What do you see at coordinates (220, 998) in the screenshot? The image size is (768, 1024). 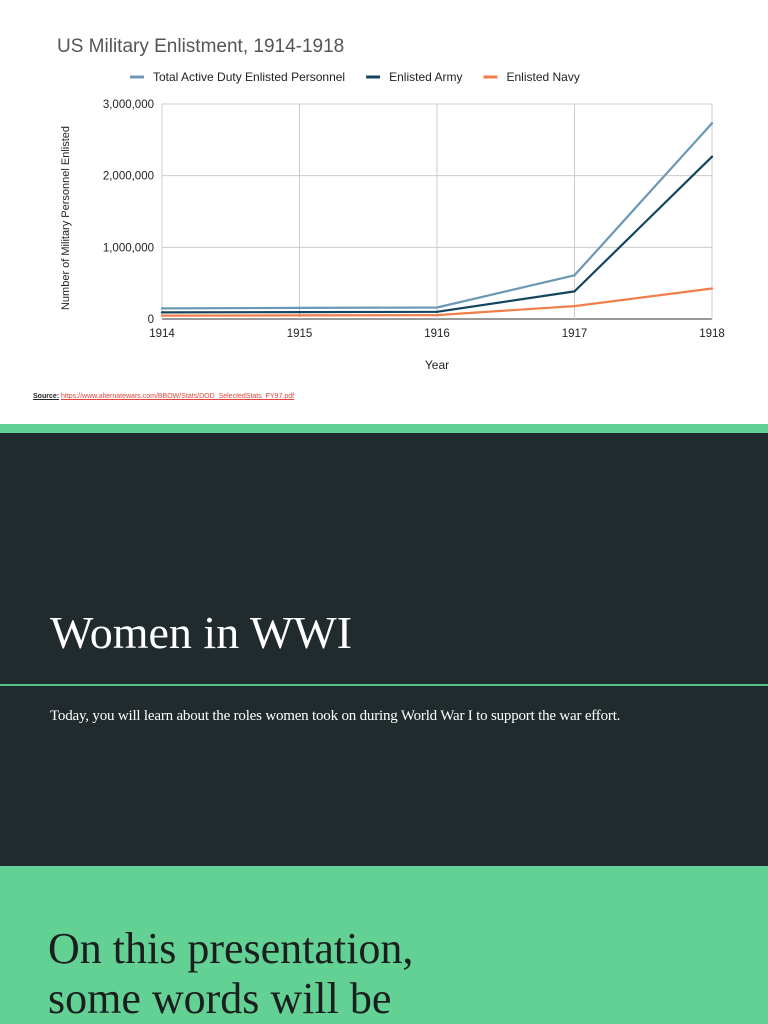 I see `heading-line-2: some words will be` at bounding box center [220, 998].